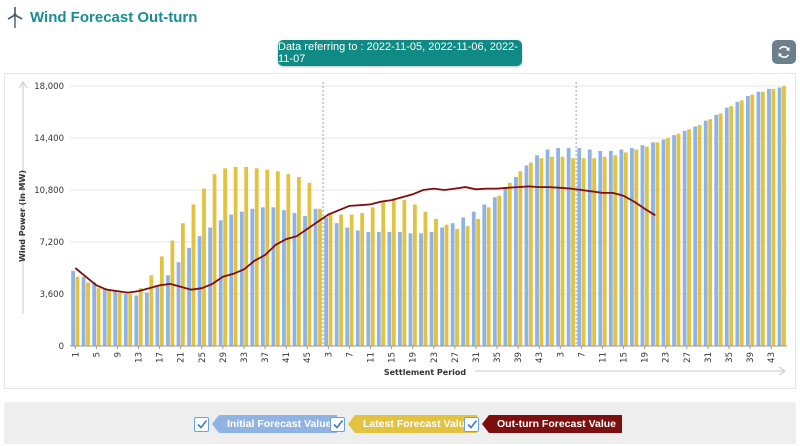 This screenshot has height=446, width=800. I want to click on legend-item-latest: Latest Forecast Value, so click(403, 424).